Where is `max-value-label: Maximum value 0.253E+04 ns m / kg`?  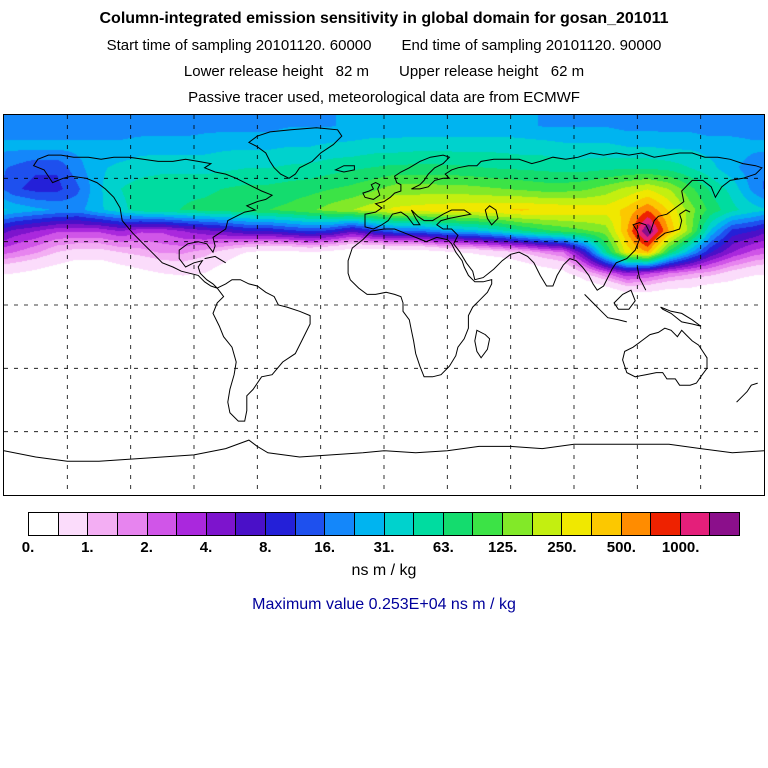 max-value-label: Maximum value 0.253E+04 ns m / kg is located at coordinates (384, 604).